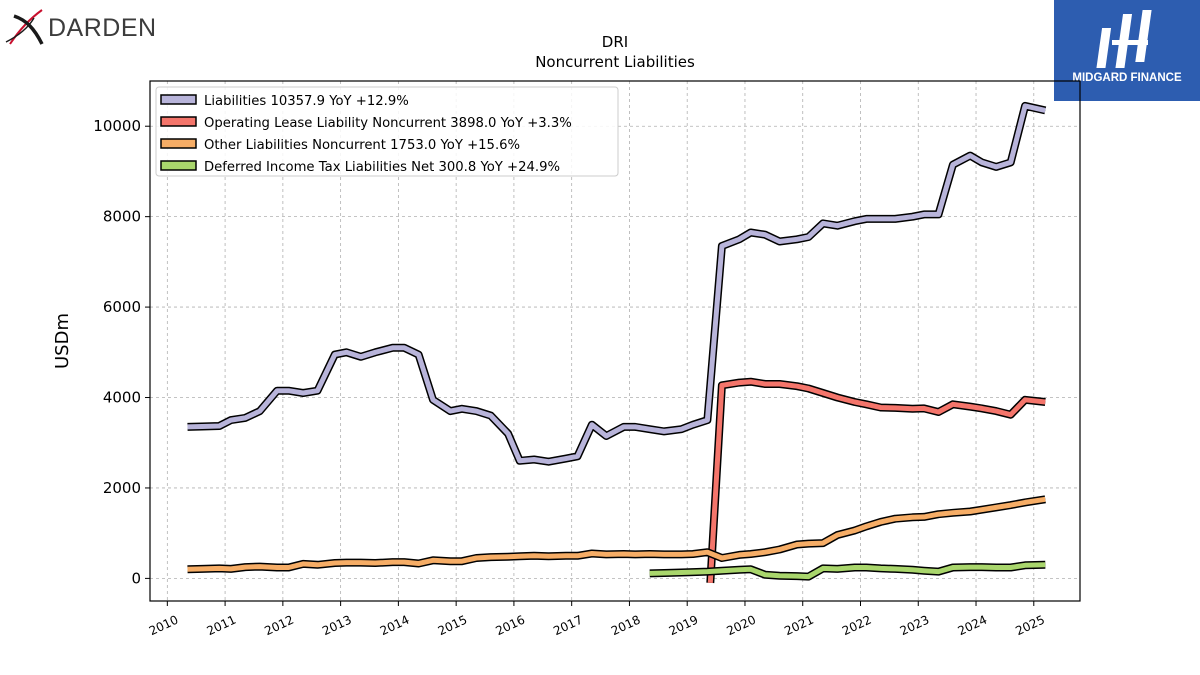  Describe the element at coordinates (136, 578) in the screenshot. I see `y-tick-label: 0` at that location.